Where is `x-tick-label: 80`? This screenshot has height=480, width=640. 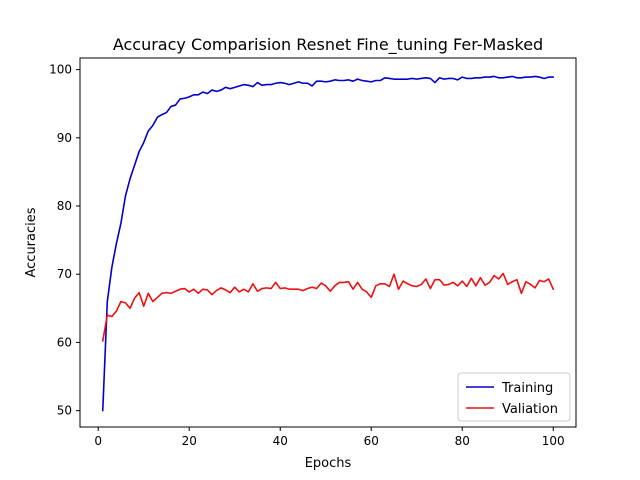
x-tick-label: 80 is located at coordinates (462, 441).